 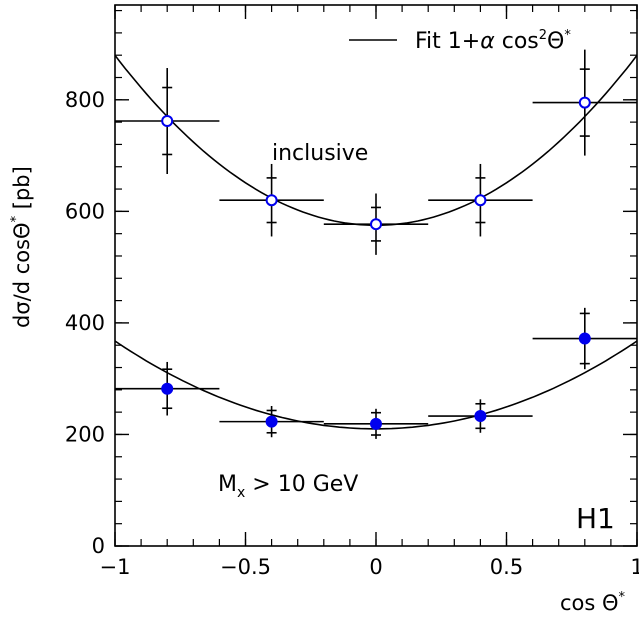 I want to click on x-tick-label: −1, so click(x=115, y=567).